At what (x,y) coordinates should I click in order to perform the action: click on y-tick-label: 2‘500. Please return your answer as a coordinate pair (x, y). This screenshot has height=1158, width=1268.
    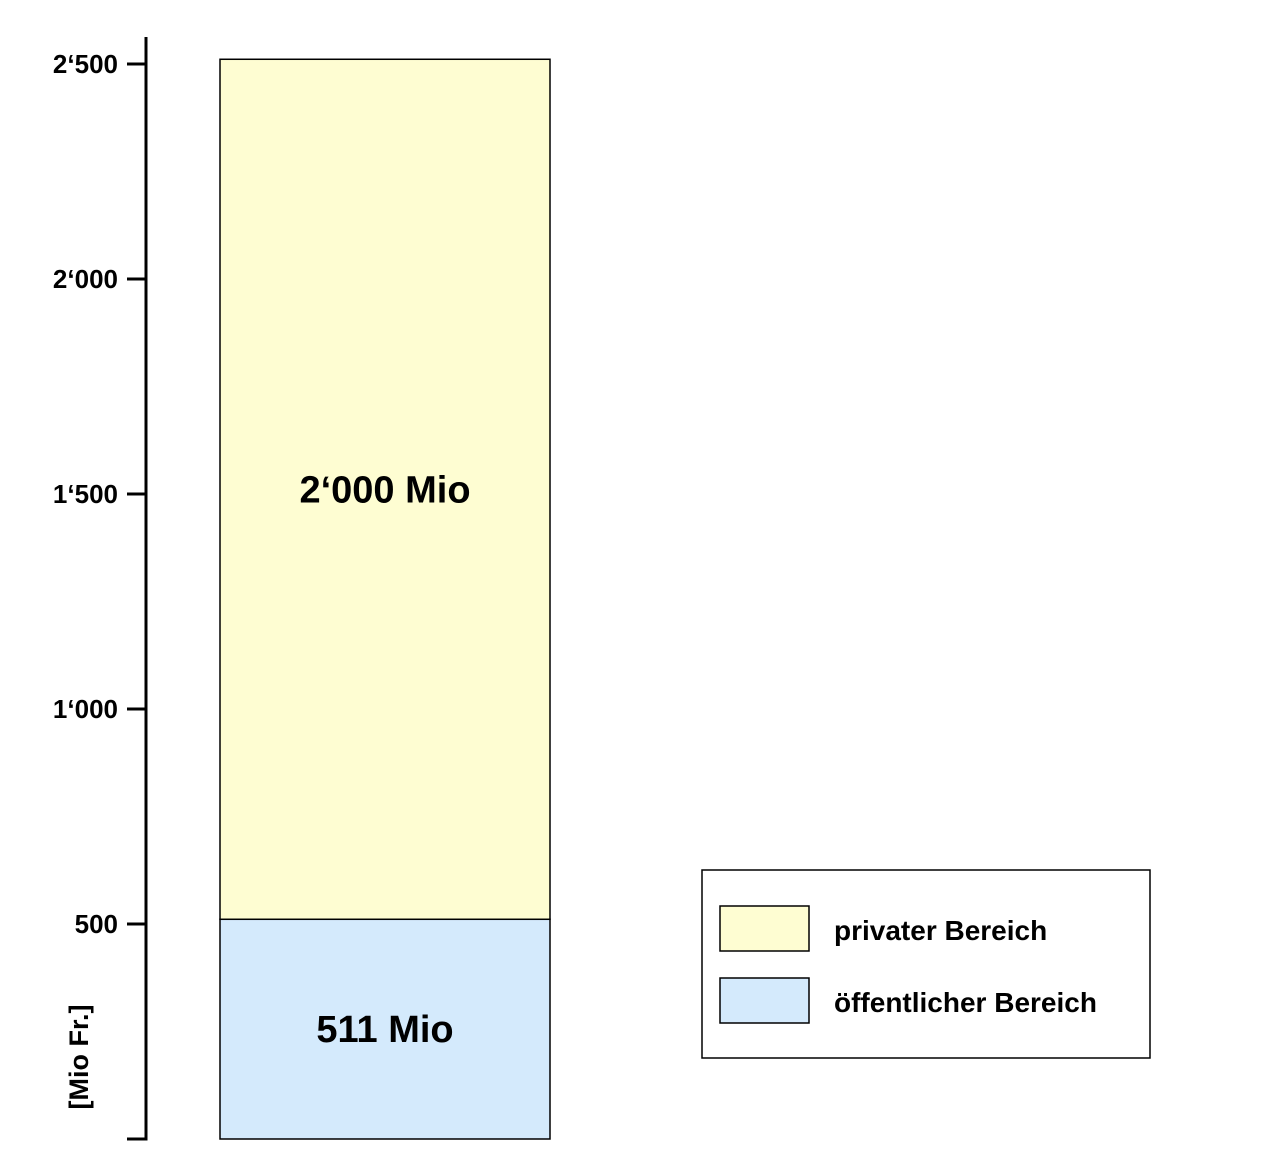
    Looking at the image, I should click on (85, 64).